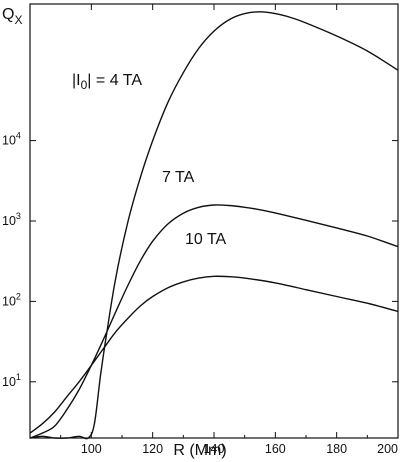 This screenshot has height=462, width=409. I want to click on series-labels: |I0| = 4 TA 7 TA 10 TA, so click(149, 160).